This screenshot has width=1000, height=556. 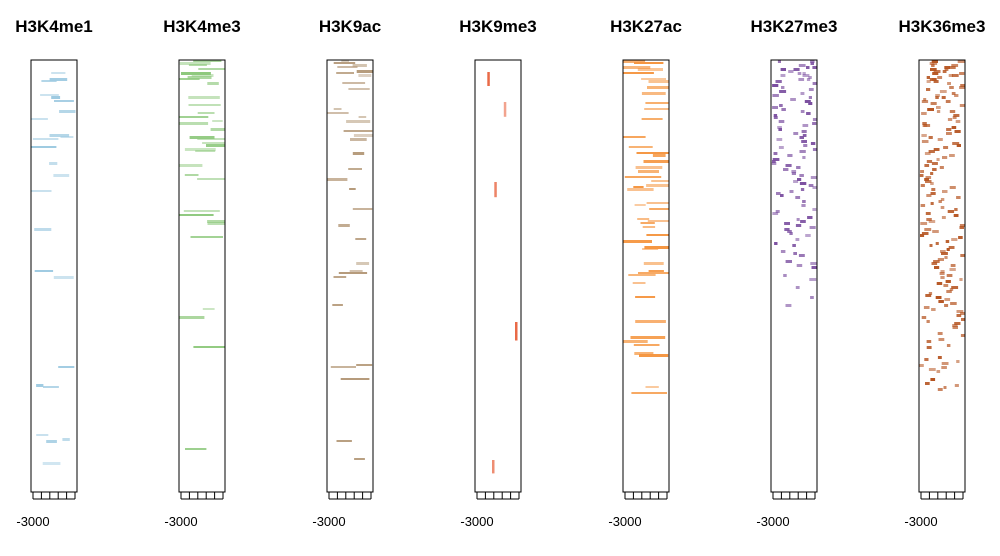 What do you see at coordinates (202, 26) in the screenshot?
I see `panel-title: H3K4me3` at bounding box center [202, 26].